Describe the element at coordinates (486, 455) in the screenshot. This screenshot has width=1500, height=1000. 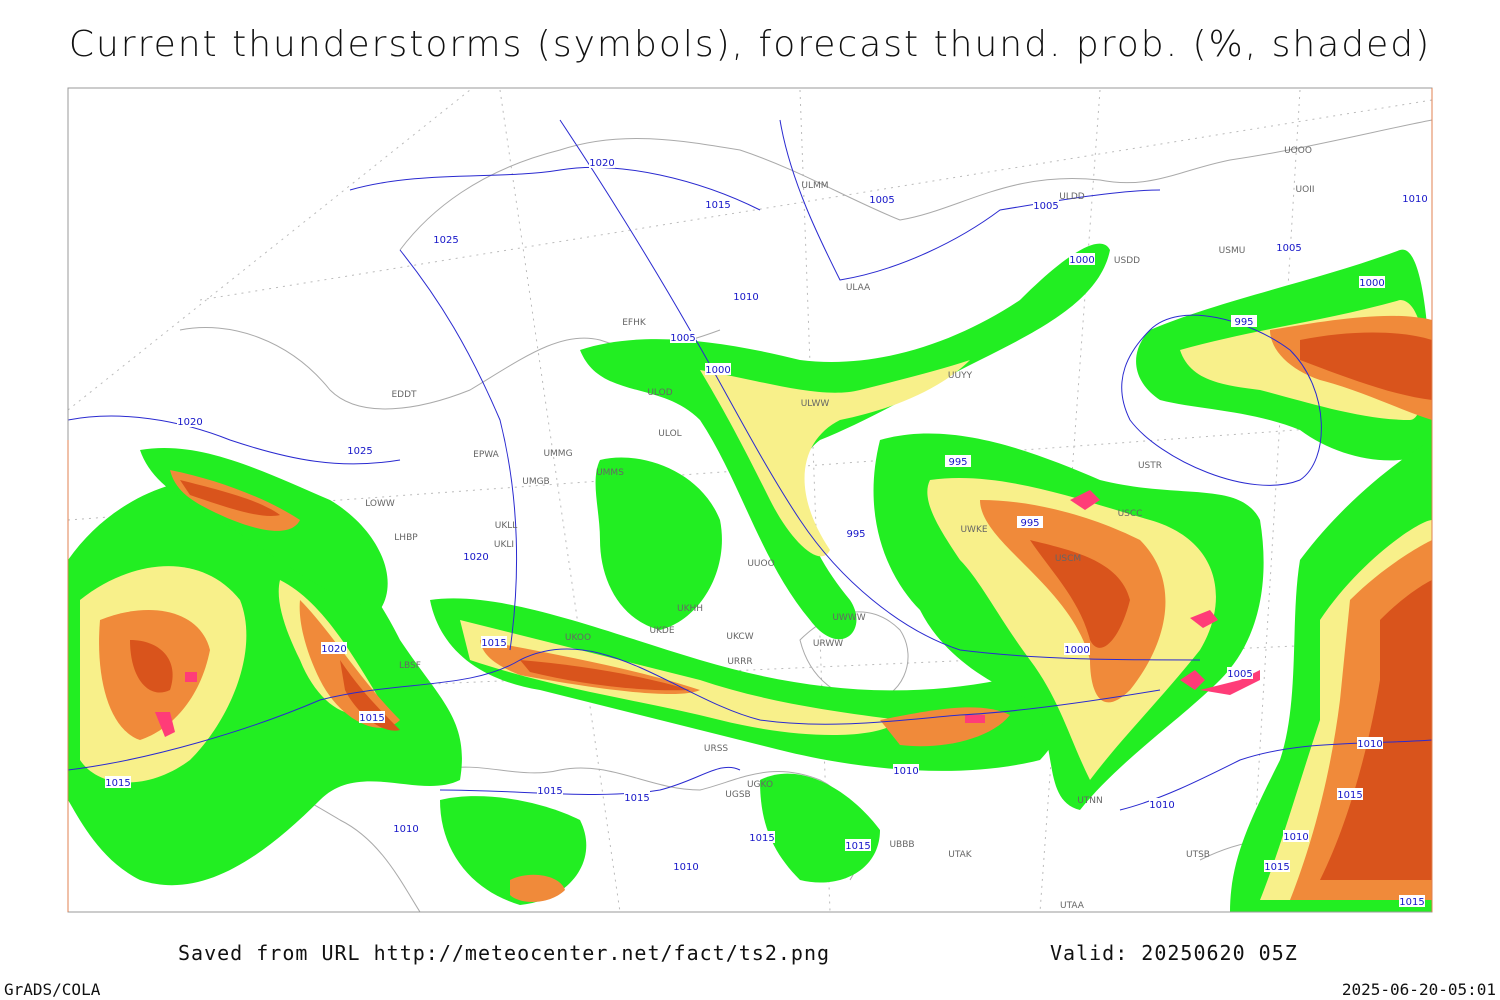
I see `station-label: EPWA` at that location.